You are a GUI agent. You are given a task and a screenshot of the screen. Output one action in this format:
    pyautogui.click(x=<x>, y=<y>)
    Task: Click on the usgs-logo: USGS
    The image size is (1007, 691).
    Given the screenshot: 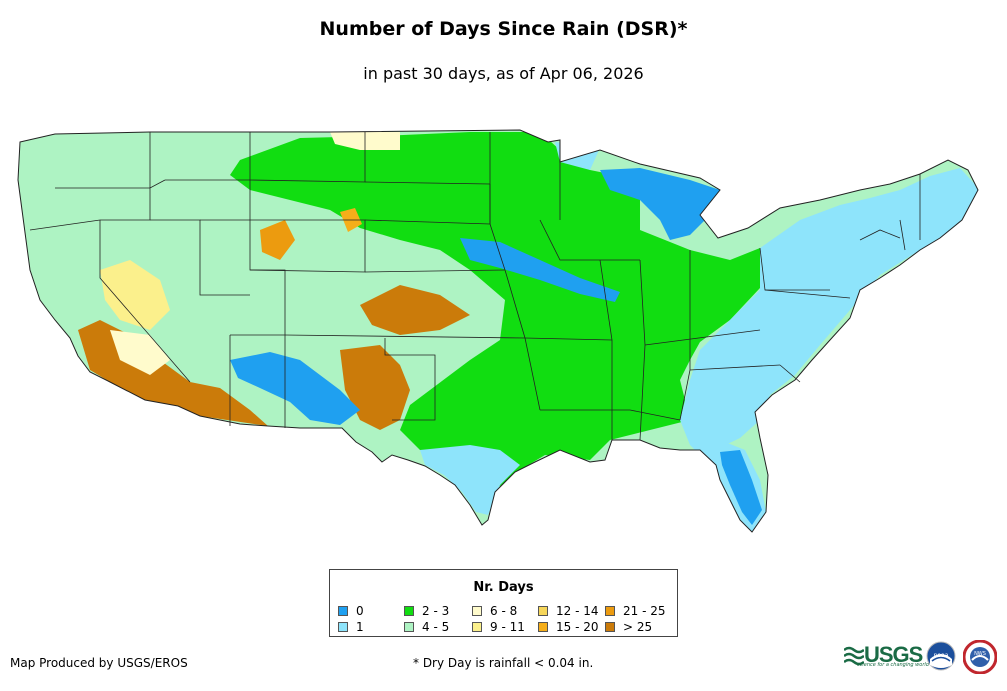 What is the action you would take?
    pyautogui.click(x=883, y=655)
    